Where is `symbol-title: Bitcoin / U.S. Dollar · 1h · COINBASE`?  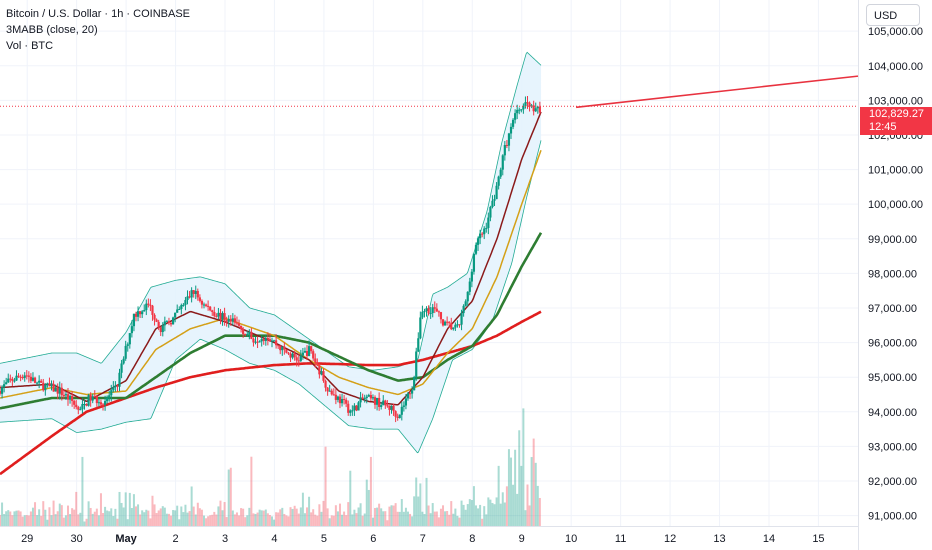
symbol-title: Bitcoin / U.S. Dollar · 1h · COINBASE is located at coordinates (98, 14).